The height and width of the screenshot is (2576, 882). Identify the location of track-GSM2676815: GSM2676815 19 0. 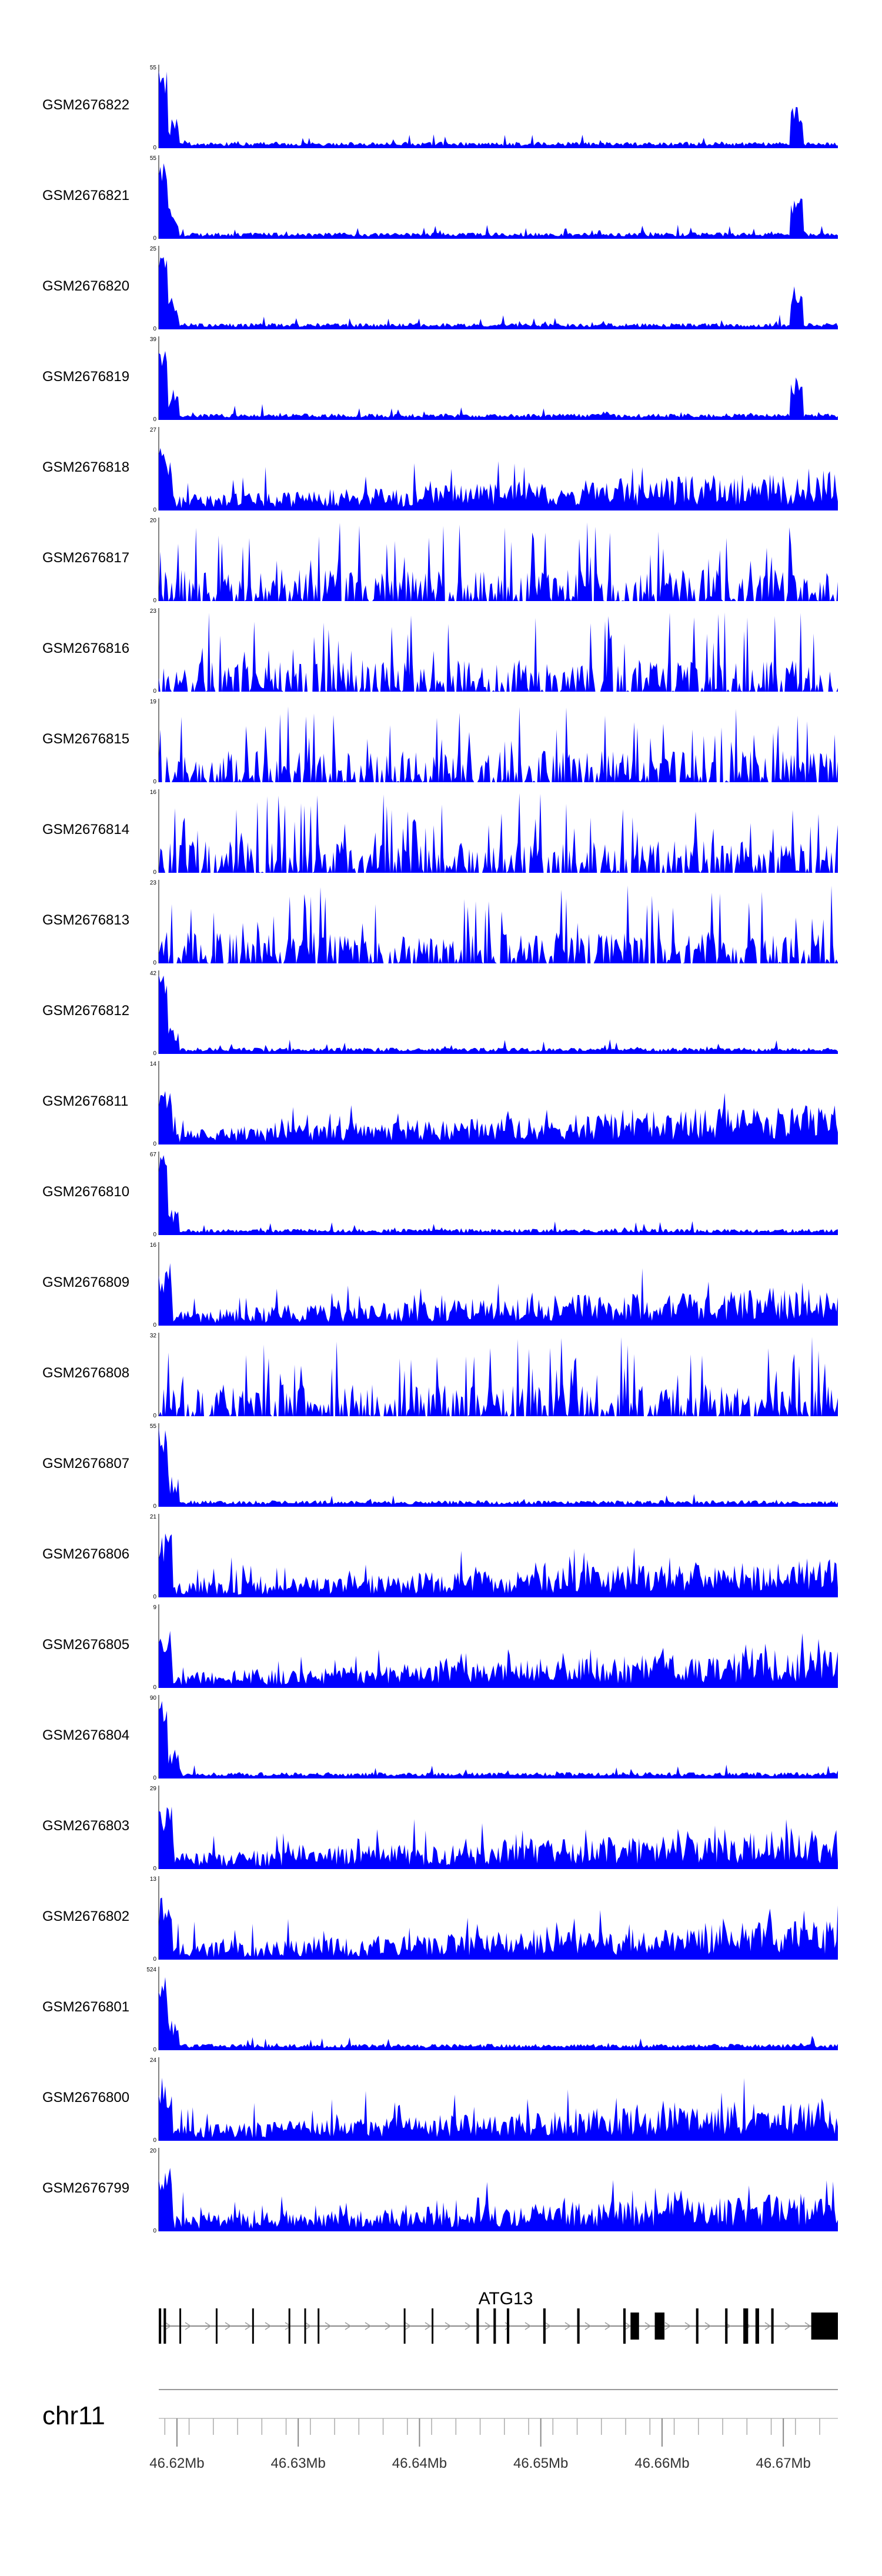
(440, 742).